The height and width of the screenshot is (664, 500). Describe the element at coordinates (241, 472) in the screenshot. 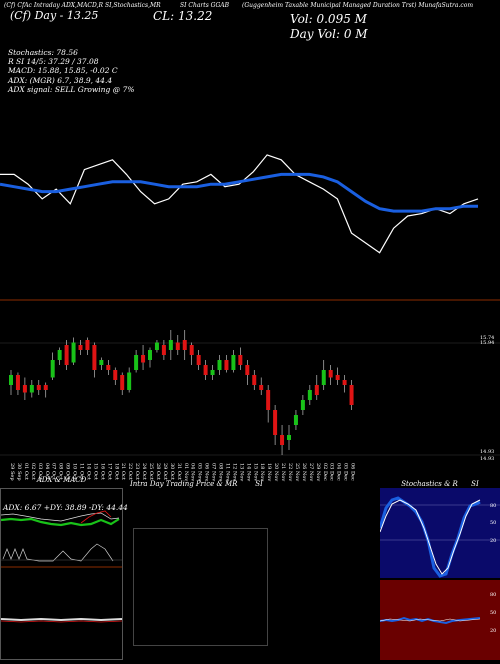

I see `x-tick-label: 13 Nov` at that location.